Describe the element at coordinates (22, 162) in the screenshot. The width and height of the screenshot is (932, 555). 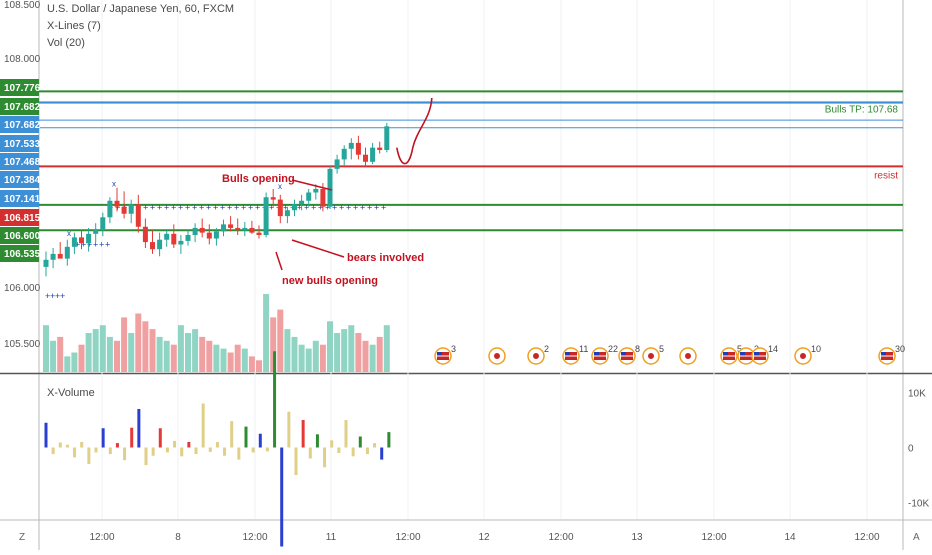
I see `price-label-text: 107.468` at that location.